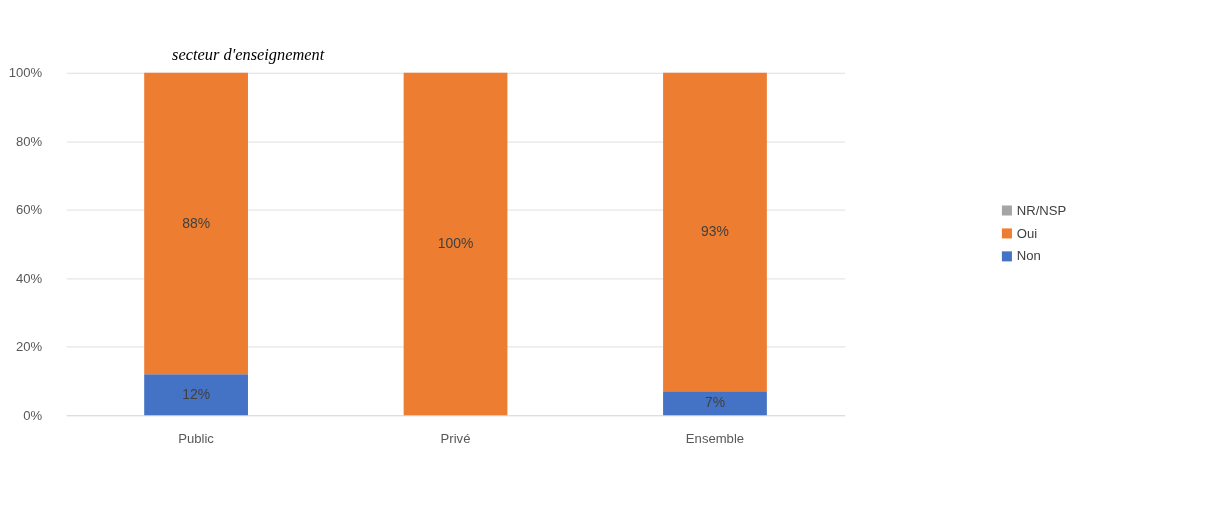 The width and height of the screenshot is (1206, 511). I want to click on data-label: 88%, so click(196, 222).